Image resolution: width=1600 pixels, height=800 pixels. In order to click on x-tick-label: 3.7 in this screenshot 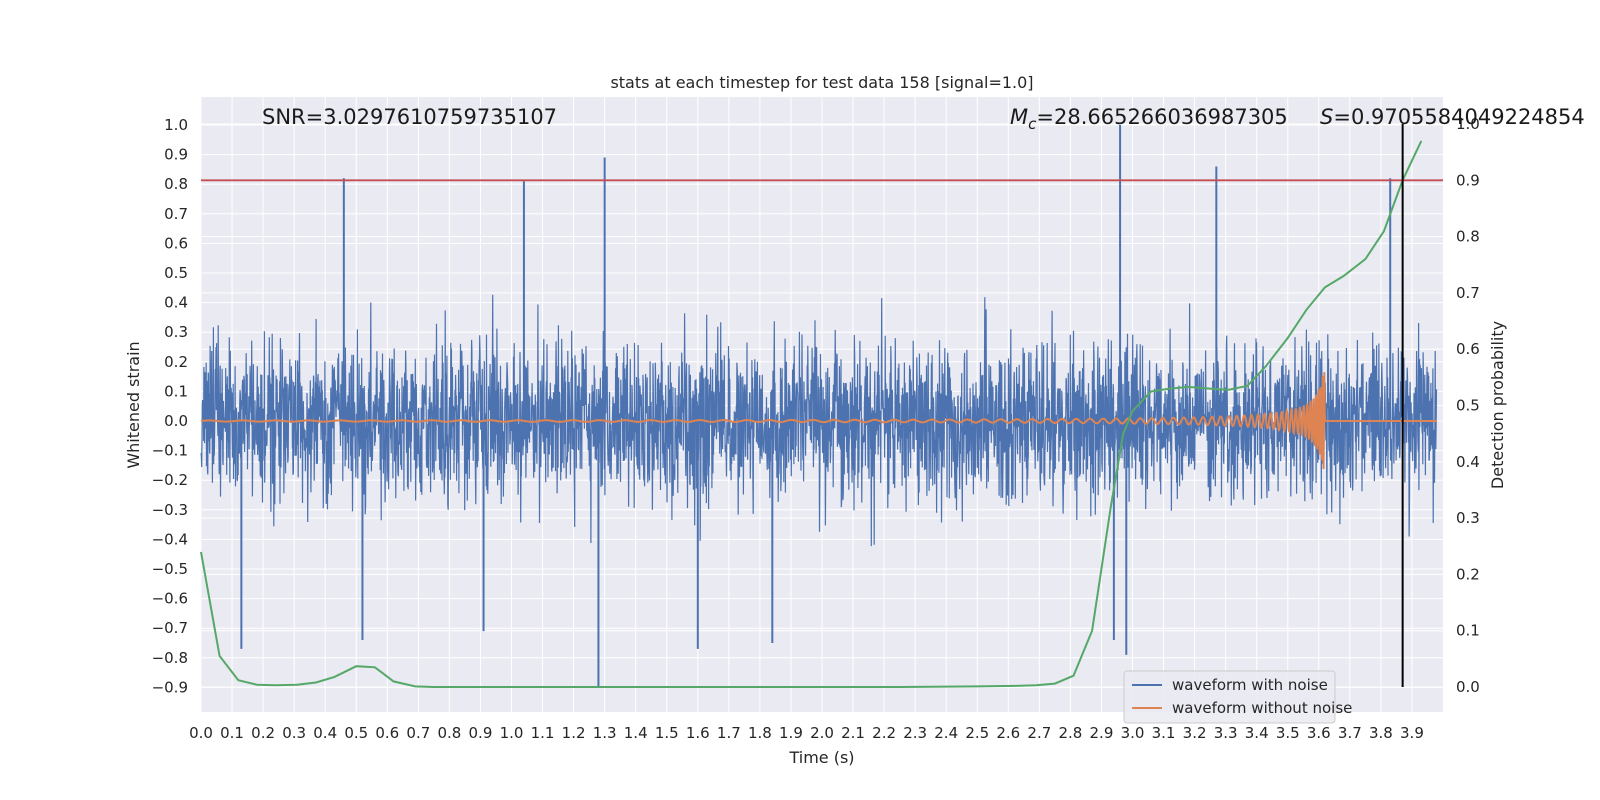, I will do `click(1350, 733)`.